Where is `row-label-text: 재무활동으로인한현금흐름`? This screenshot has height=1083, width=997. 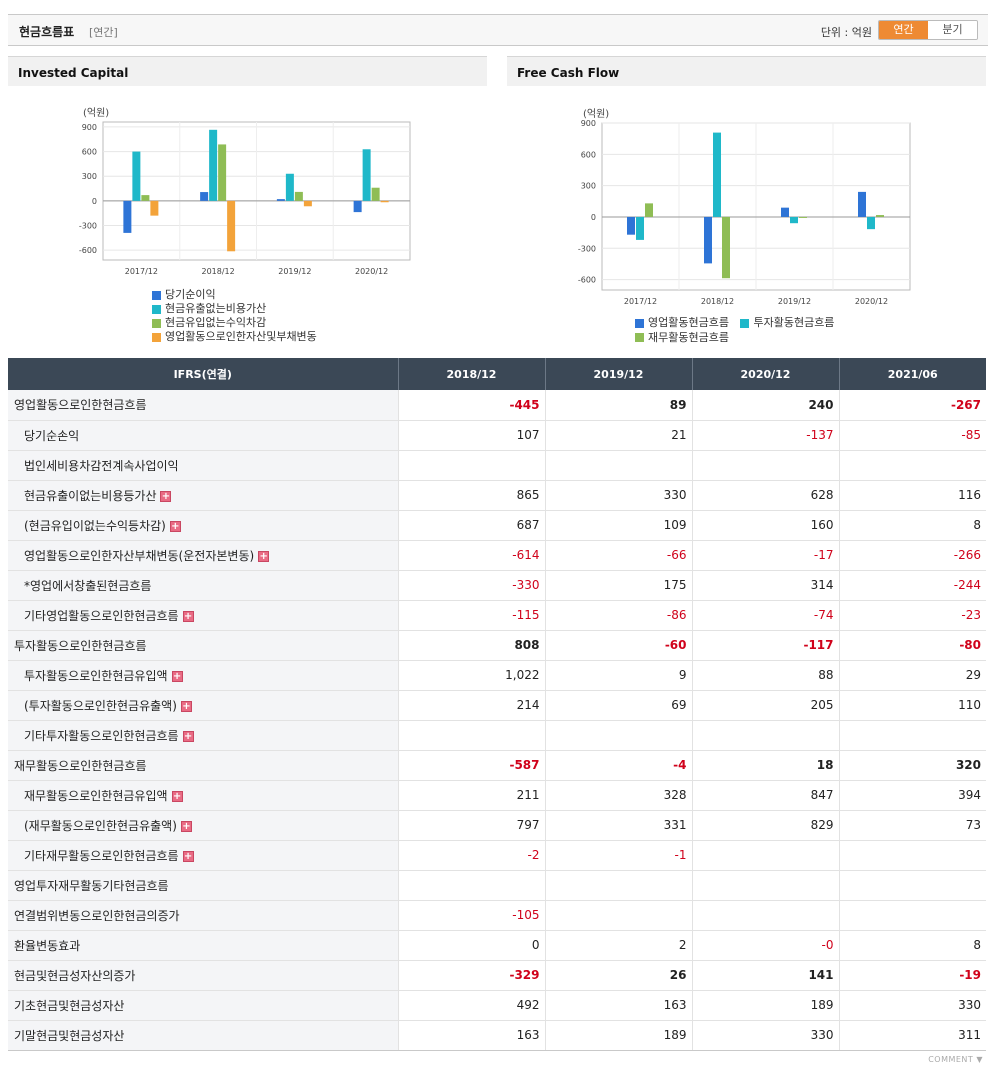 row-label-text: 재무활동으로인한현금흐름 is located at coordinates (80, 765).